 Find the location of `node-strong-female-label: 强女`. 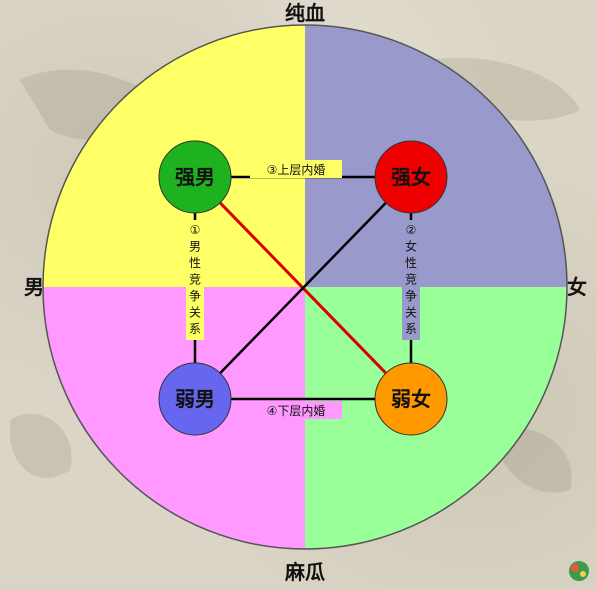

node-strong-female-label: 强女 is located at coordinates (411, 177).